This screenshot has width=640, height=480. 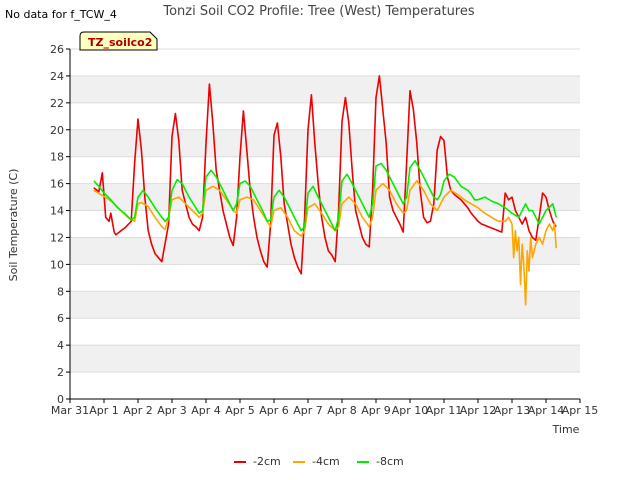 I want to click on x-tick-label: Apr 7, so click(x=308, y=410).